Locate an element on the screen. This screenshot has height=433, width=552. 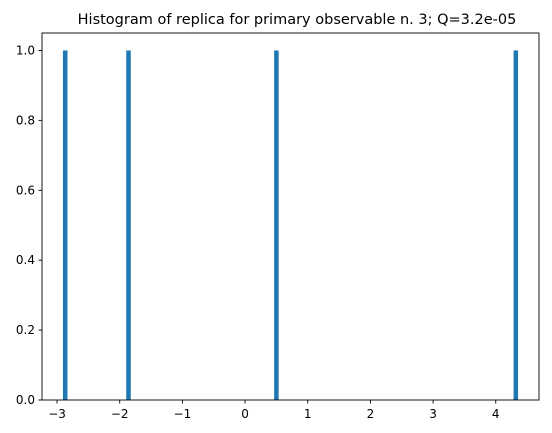
y-tick-label: 0.4 is located at coordinates (25, 260).